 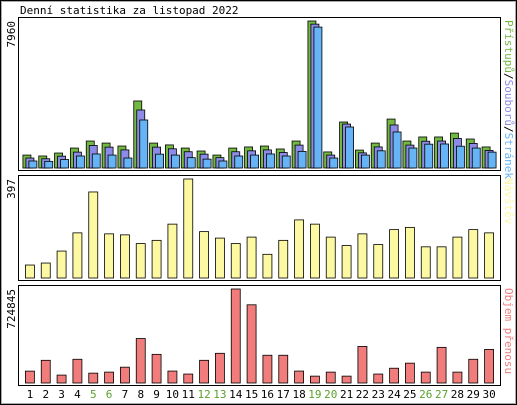 I want to click on x-tick-label: 11, so click(x=188, y=394).